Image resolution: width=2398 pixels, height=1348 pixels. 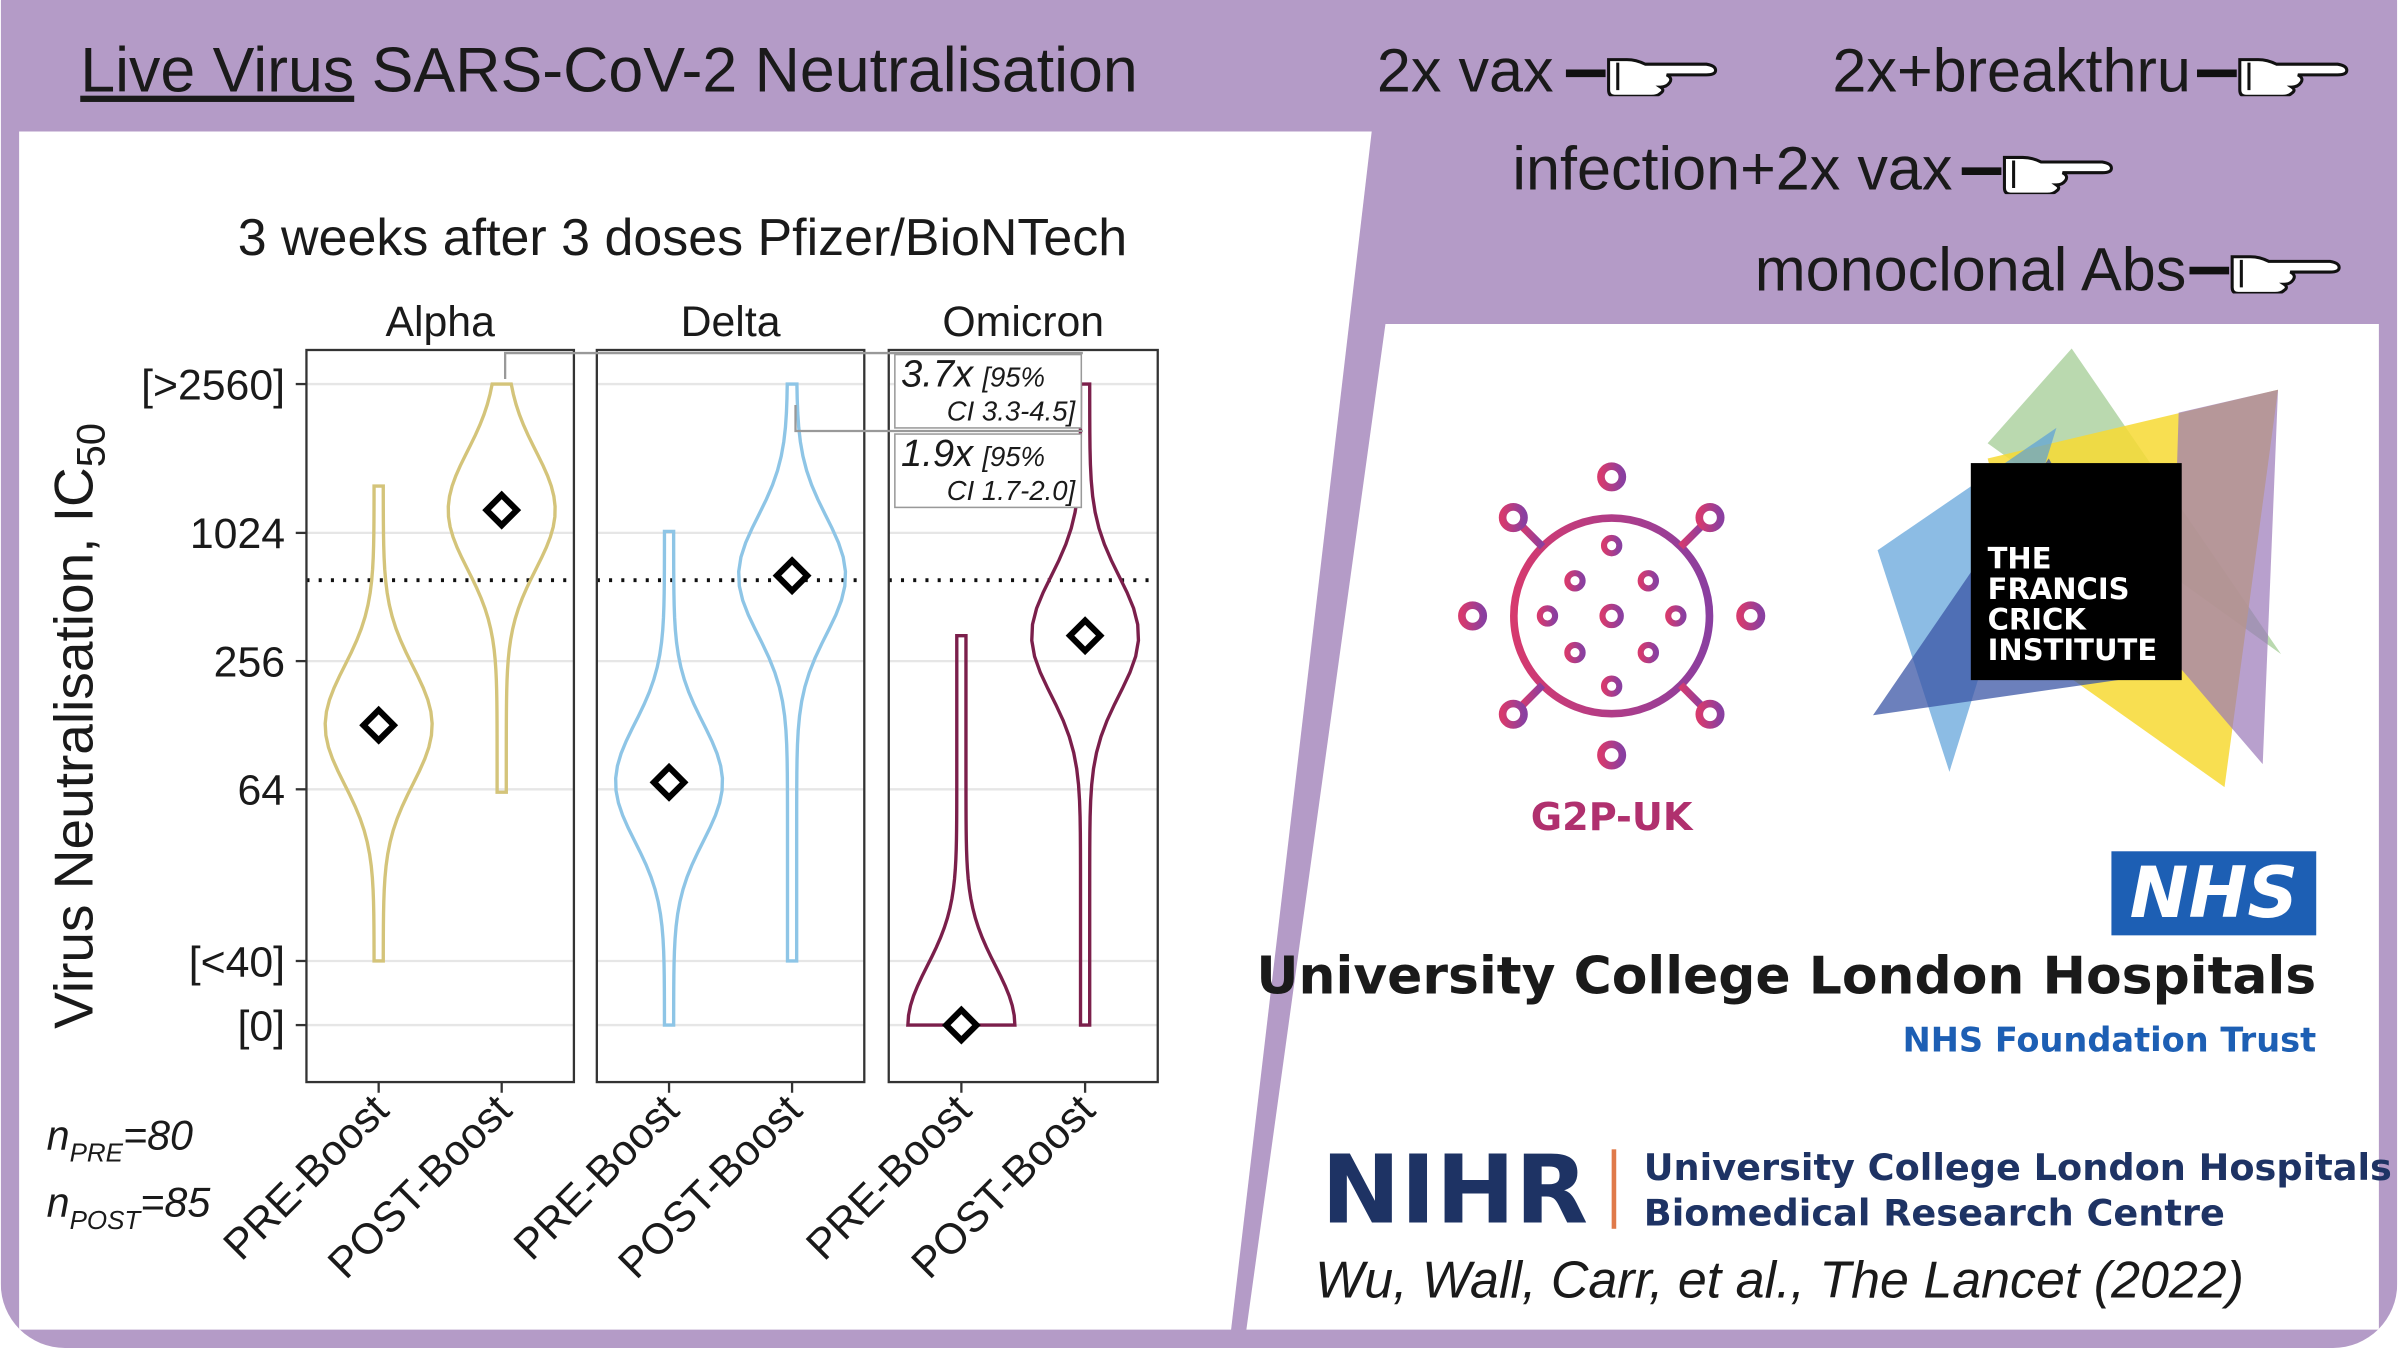 What do you see at coordinates (1023, 322) in the screenshot?
I see `strip-label: Omicron` at bounding box center [1023, 322].